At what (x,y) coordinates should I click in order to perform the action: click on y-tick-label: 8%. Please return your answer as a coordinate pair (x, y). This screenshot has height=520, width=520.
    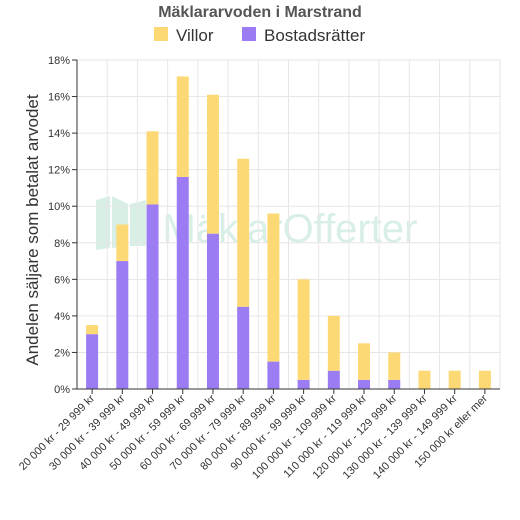
    Looking at the image, I should click on (62, 244).